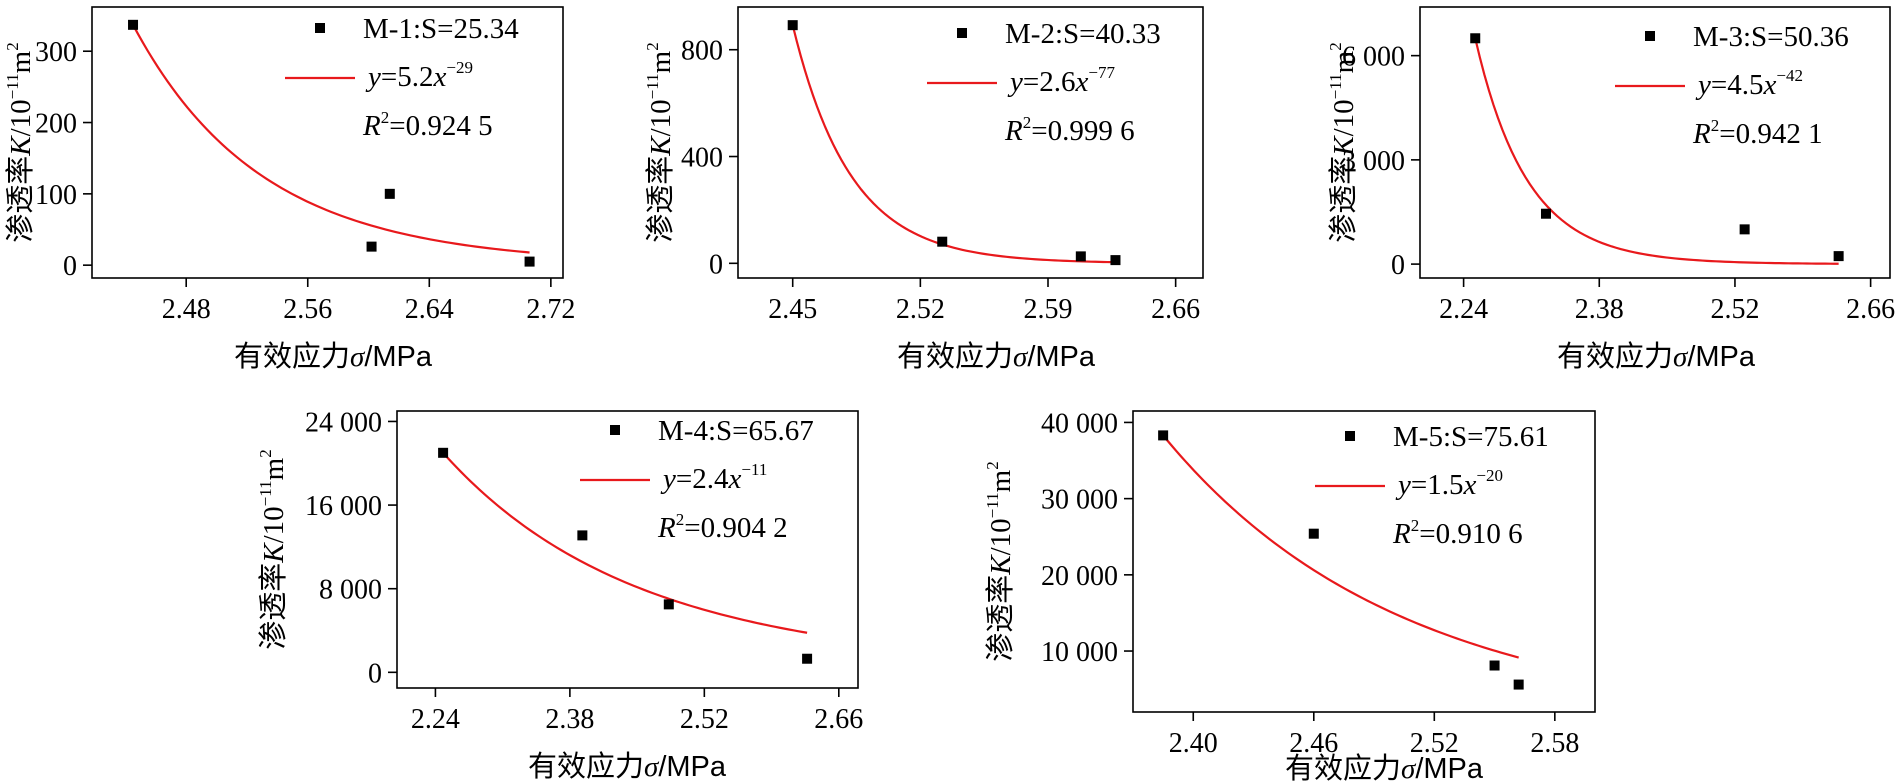 The width and height of the screenshot is (1903, 783). Describe the element at coordinates (307, 309) in the screenshot. I see `x-tick-label: 2.56` at that location.